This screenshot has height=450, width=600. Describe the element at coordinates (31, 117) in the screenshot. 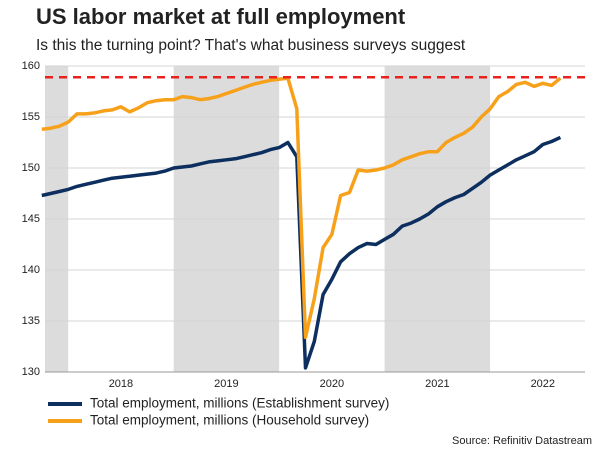

I see `y-tick-label: 155` at that location.